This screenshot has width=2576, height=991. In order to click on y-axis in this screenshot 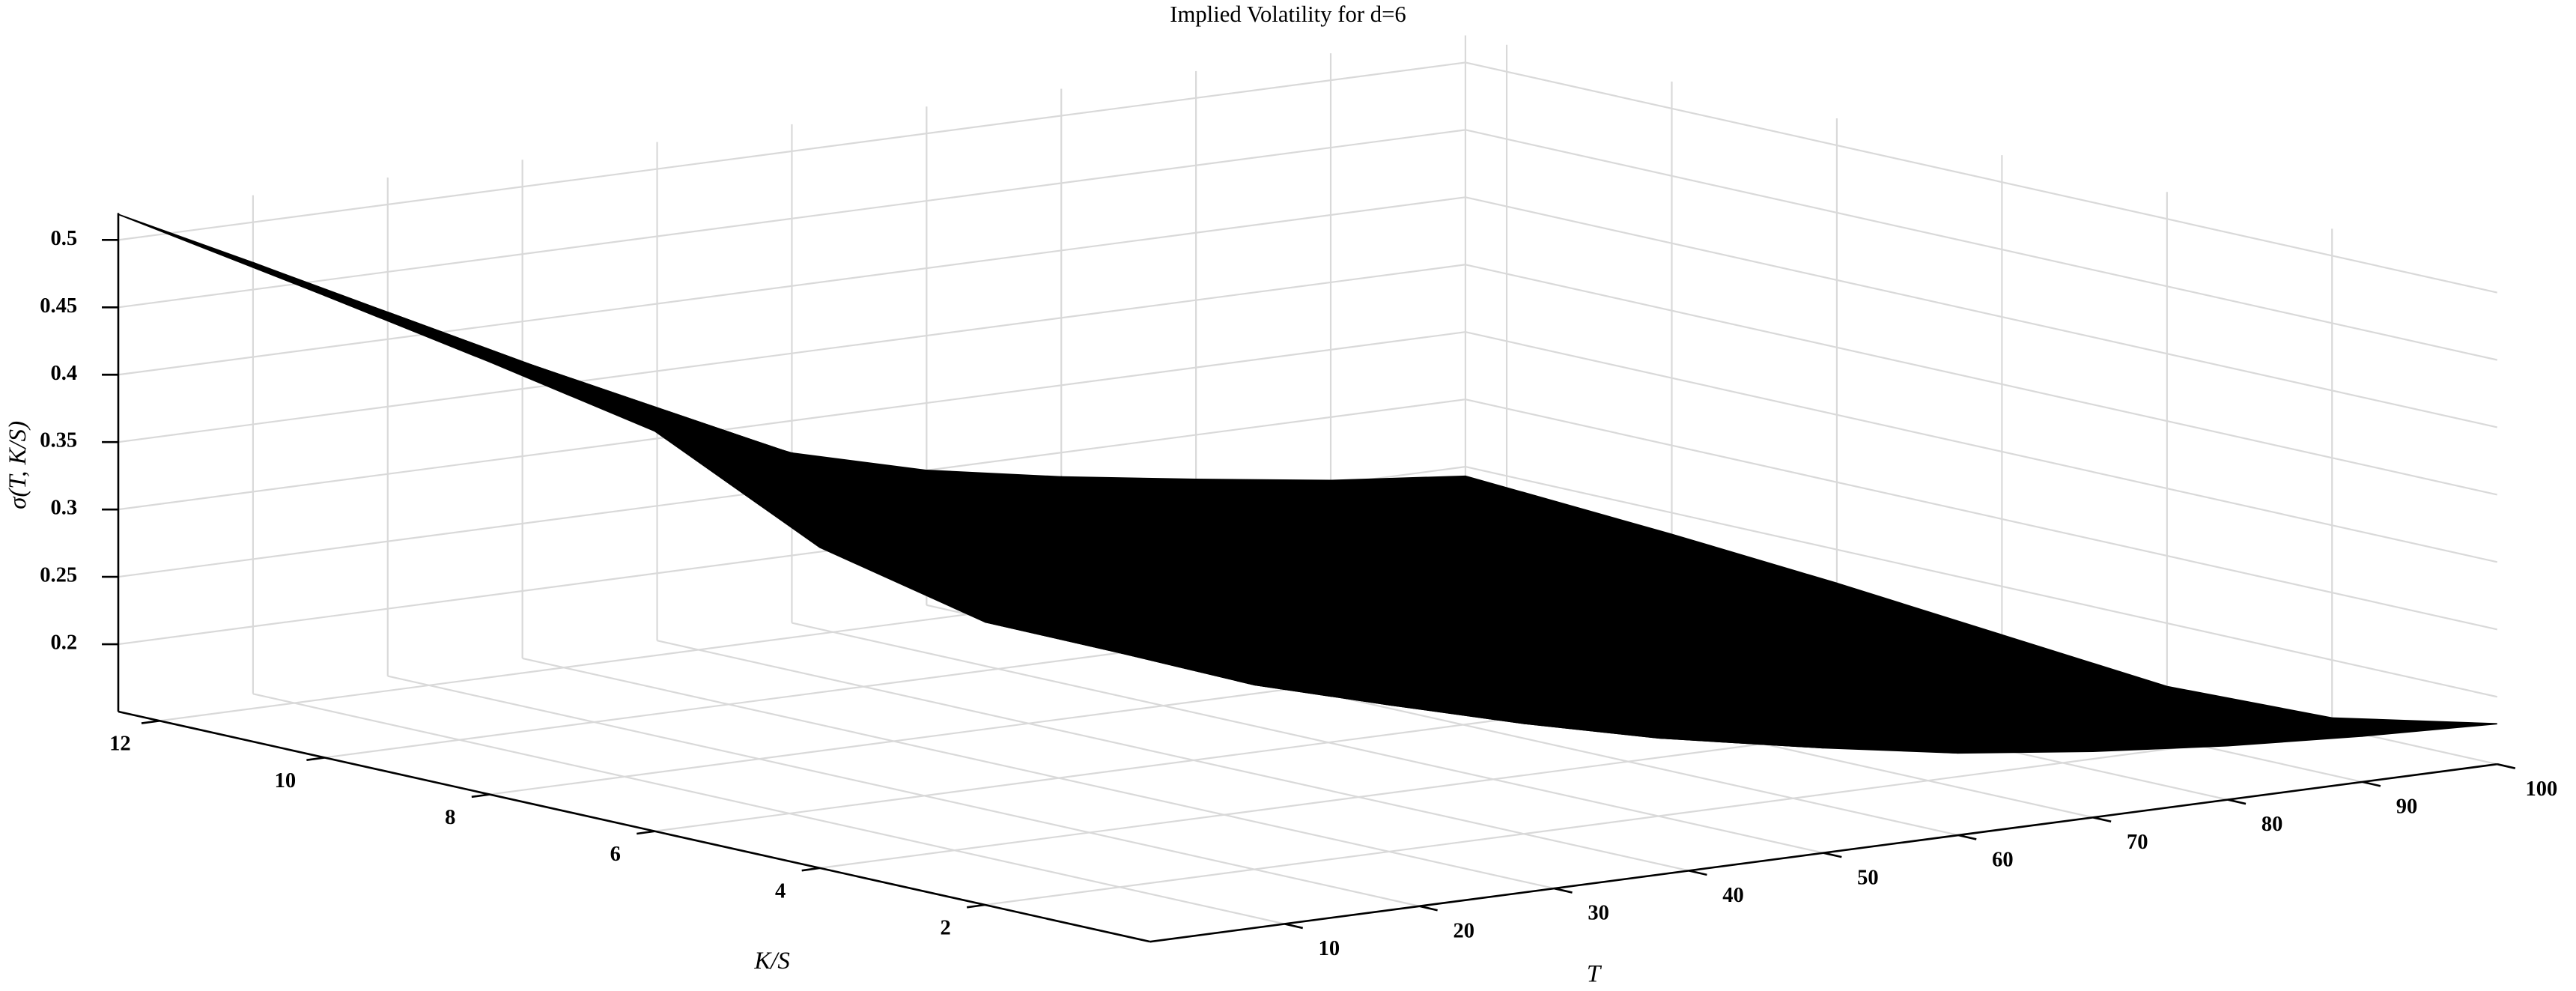, I will do `click(634, 827)`.